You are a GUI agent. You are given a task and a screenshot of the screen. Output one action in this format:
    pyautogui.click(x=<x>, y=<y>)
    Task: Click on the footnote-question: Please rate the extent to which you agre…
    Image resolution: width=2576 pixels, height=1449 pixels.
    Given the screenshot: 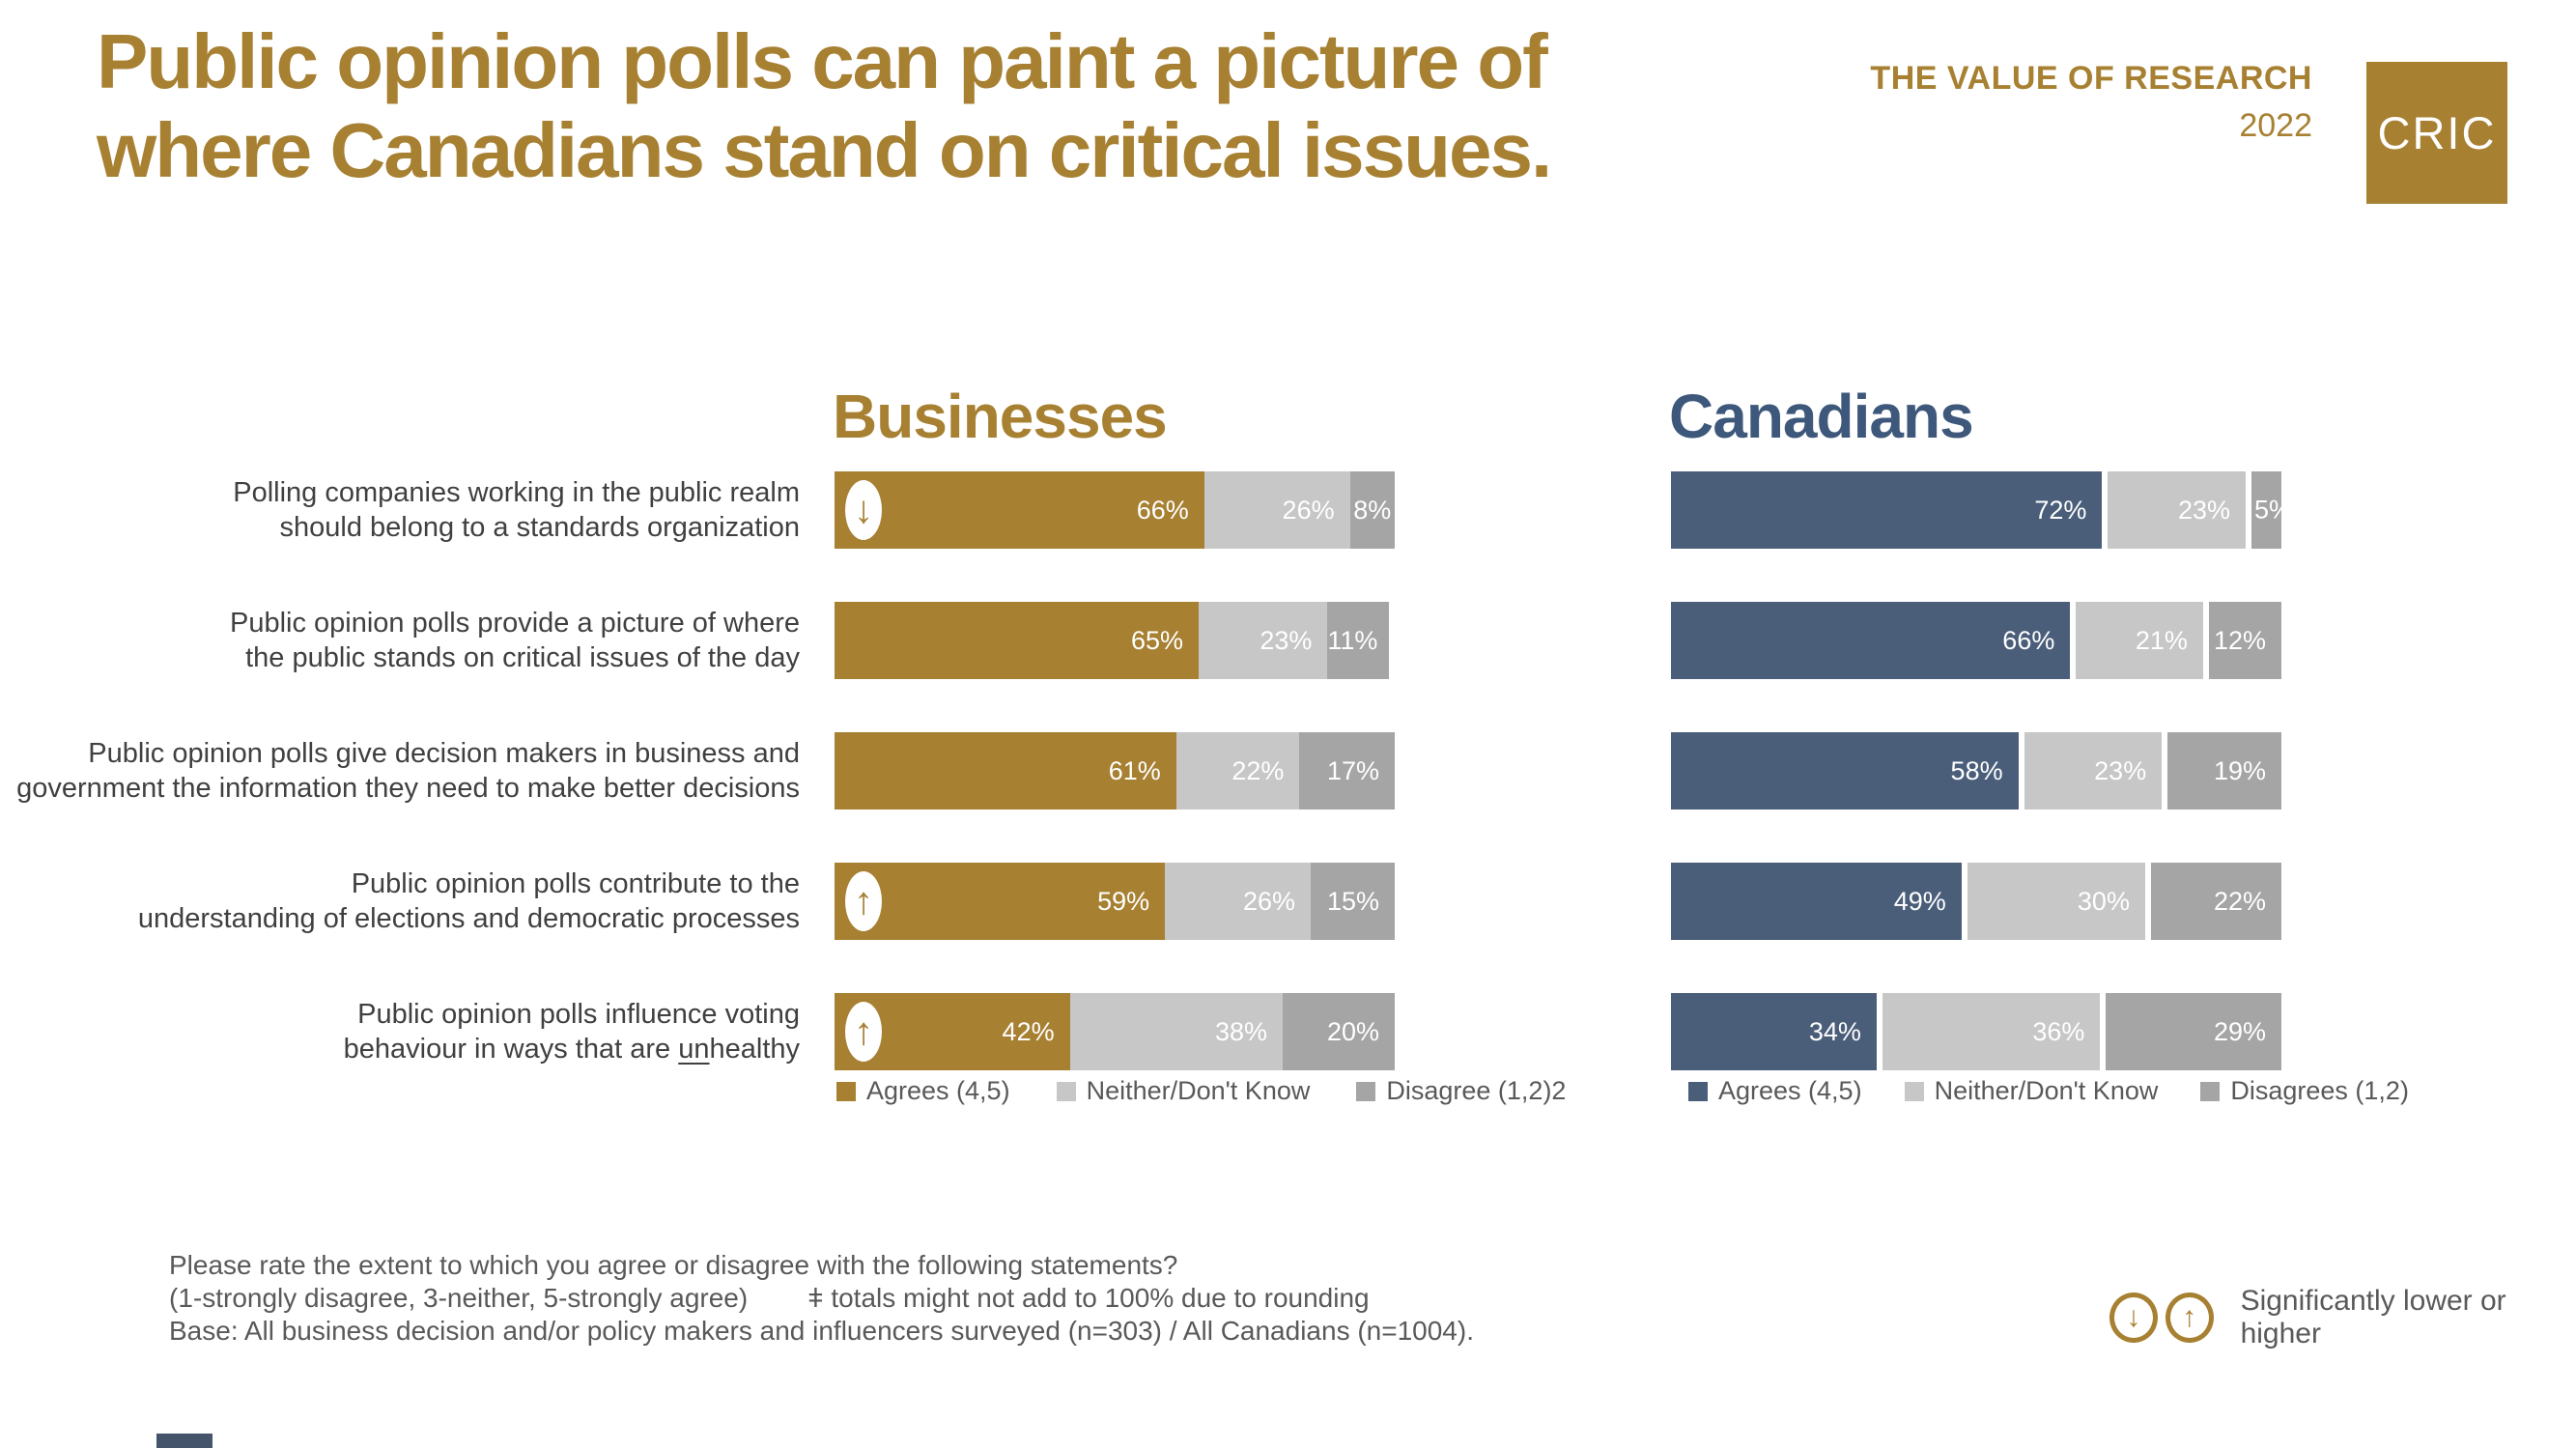 What is the action you would take?
    pyautogui.click(x=673, y=1265)
    